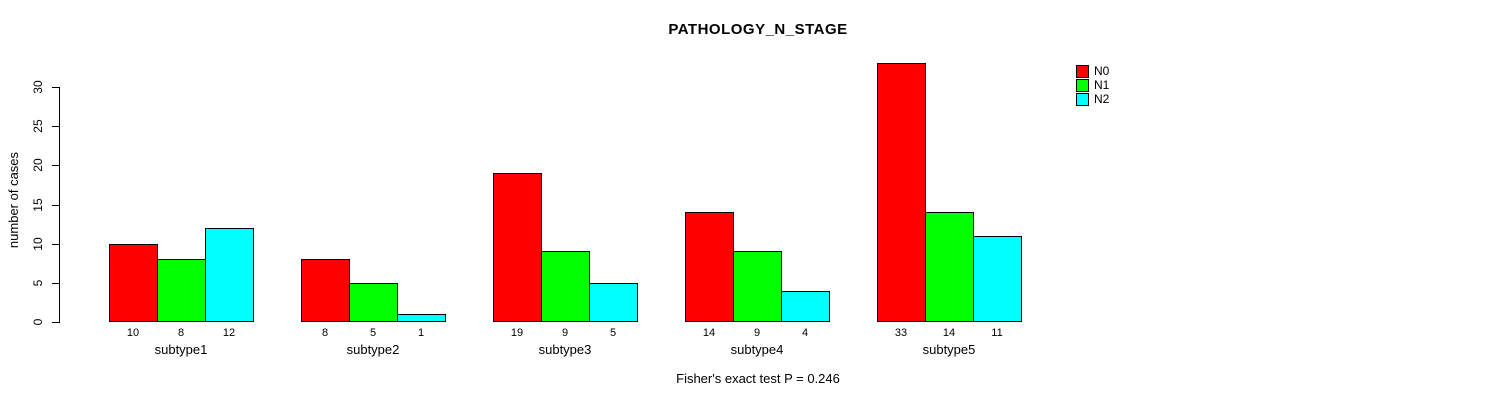 This screenshot has width=1490, height=400. Describe the element at coordinates (805, 306) in the screenshot. I see `bar-subtype4-N2` at that location.